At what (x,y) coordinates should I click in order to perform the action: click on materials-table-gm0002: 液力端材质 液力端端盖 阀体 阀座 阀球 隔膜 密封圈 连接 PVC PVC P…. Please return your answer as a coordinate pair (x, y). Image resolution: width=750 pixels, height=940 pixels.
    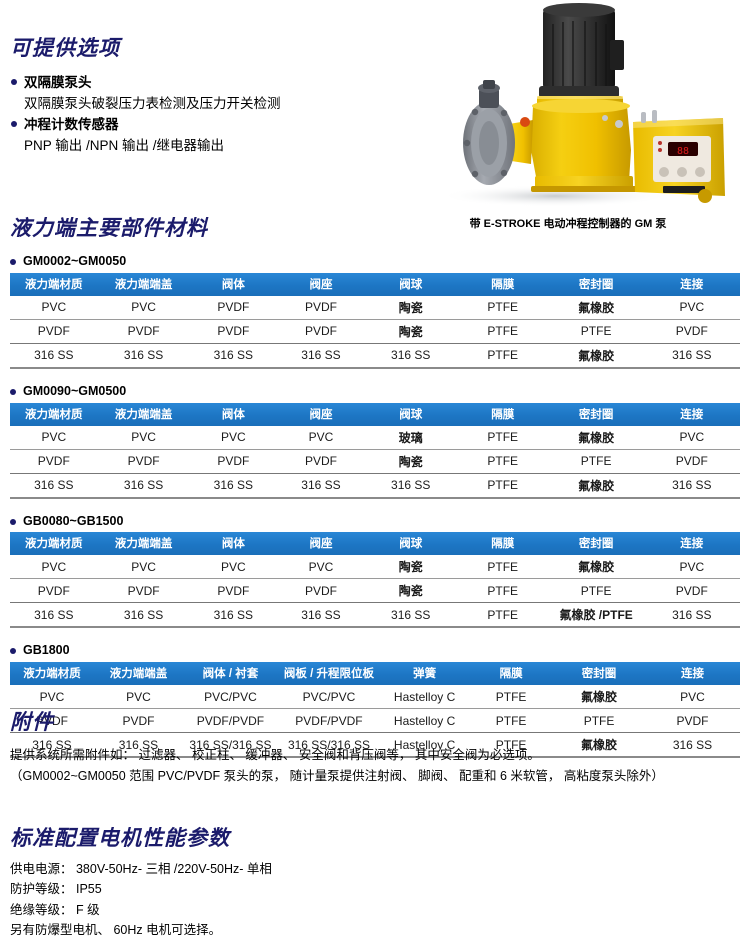
    Looking at the image, I should click on (375, 320).